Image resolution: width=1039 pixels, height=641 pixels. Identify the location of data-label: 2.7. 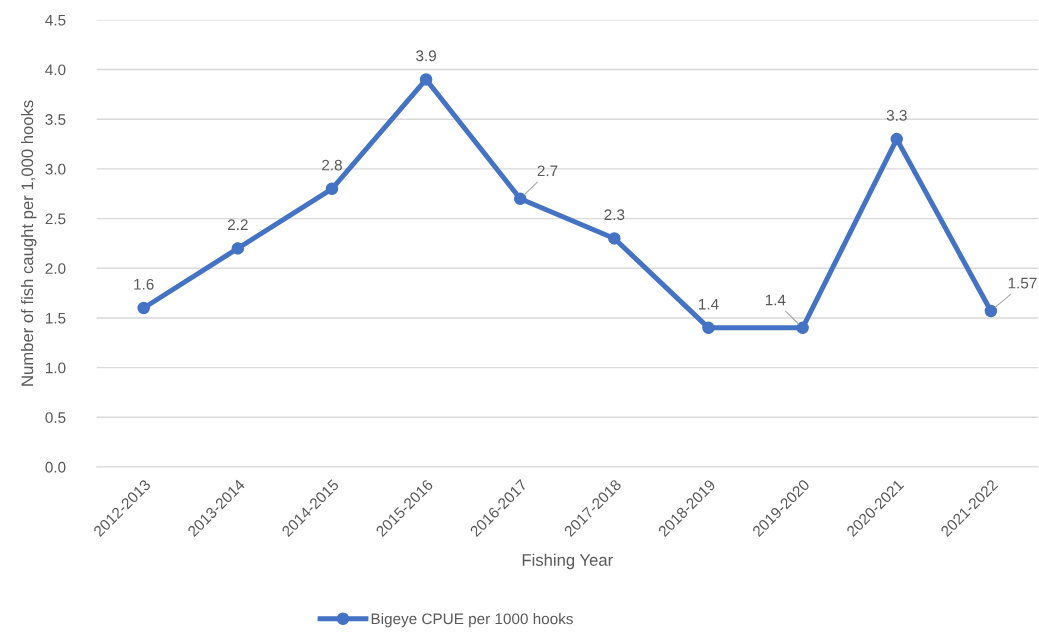
(547, 171).